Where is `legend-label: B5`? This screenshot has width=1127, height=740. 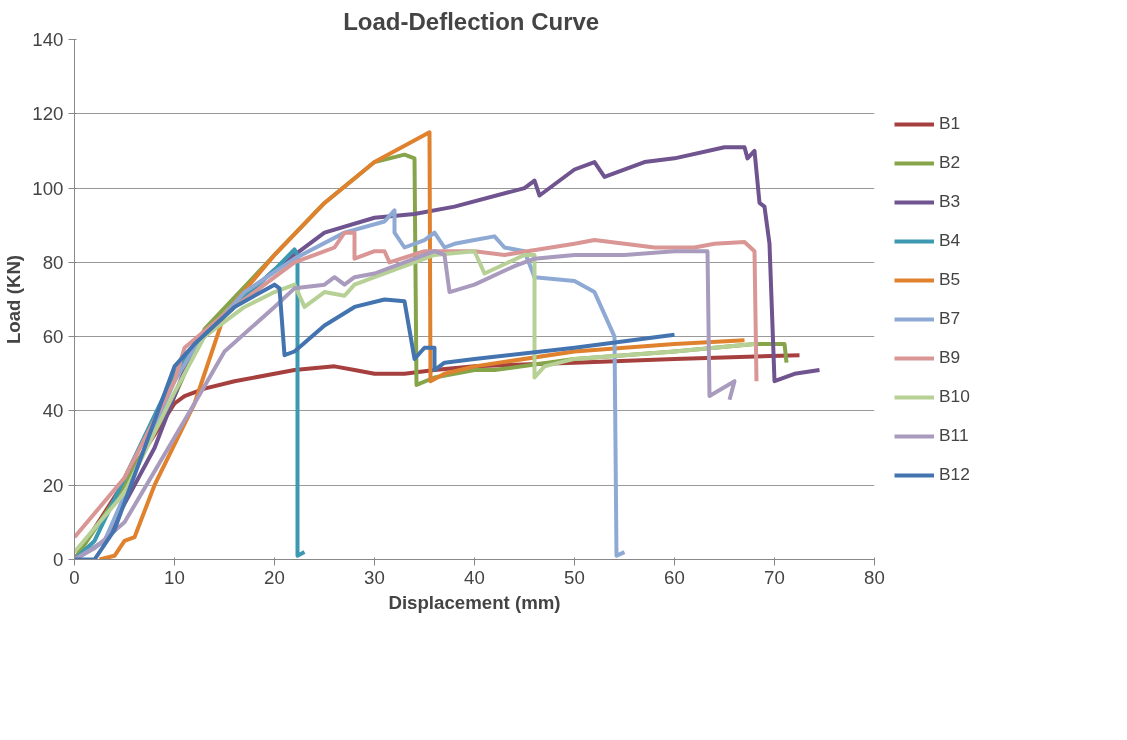
legend-label: B5 is located at coordinates (950, 279).